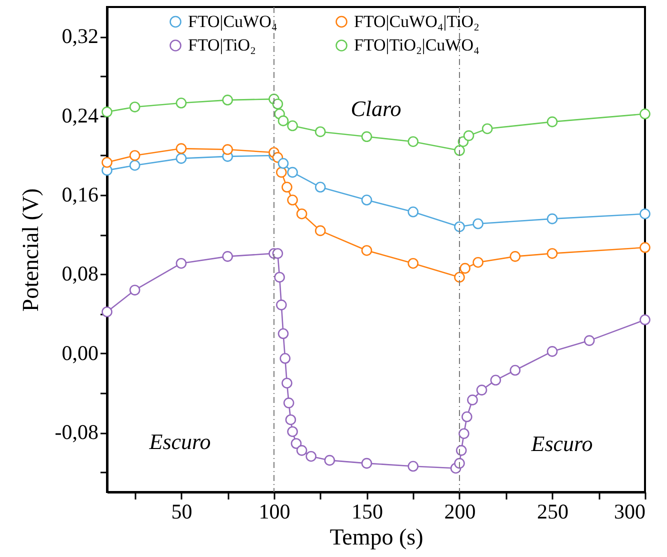 This screenshot has width=667, height=557. Describe the element at coordinates (630, 512) in the screenshot. I see `x-tick-label: 300` at that location.